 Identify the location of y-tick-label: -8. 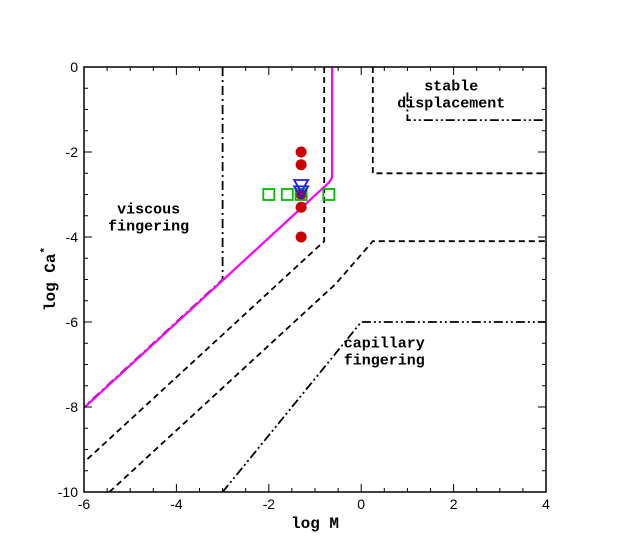
(72, 407).